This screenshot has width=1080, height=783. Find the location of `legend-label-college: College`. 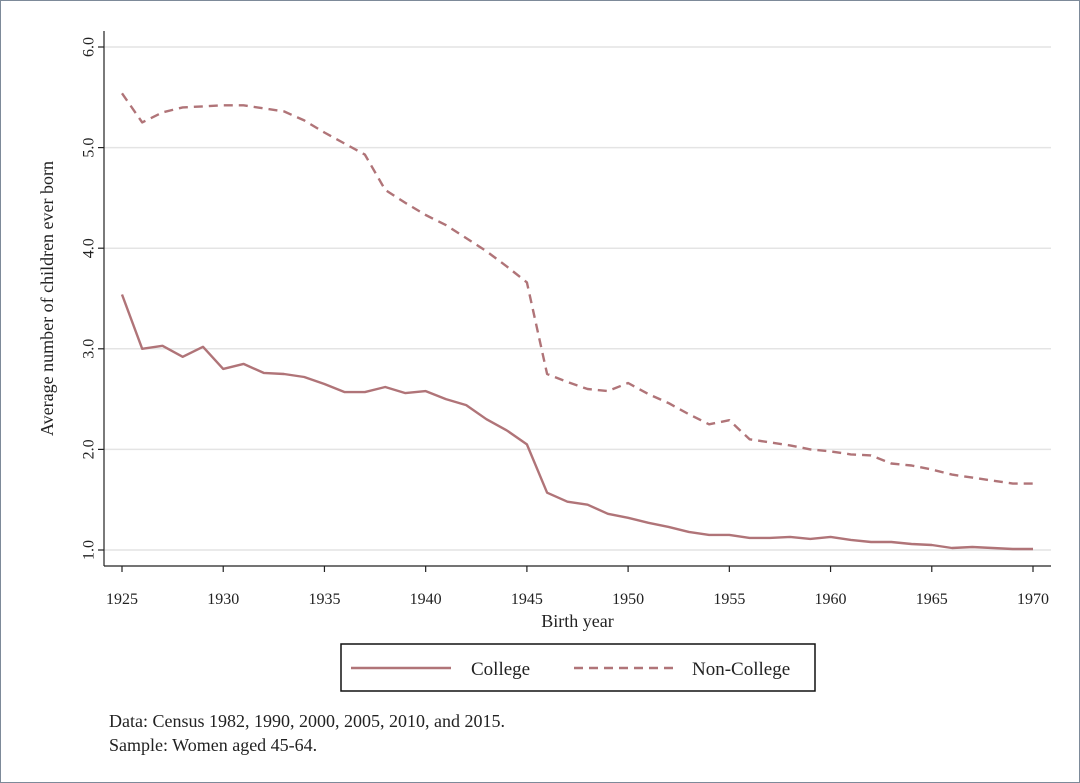

legend-label-college: College is located at coordinates (500, 669).